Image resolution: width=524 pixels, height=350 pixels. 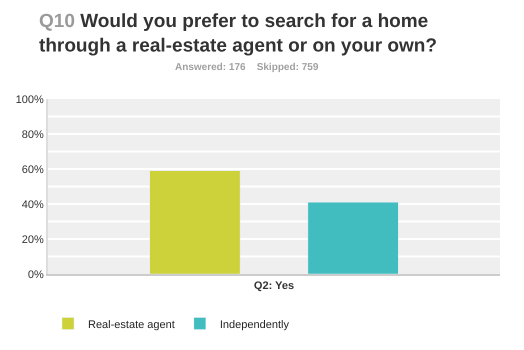 What do you see at coordinates (131, 324) in the screenshot?
I see `legend-label: Real-estate agent` at bounding box center [131, 324].